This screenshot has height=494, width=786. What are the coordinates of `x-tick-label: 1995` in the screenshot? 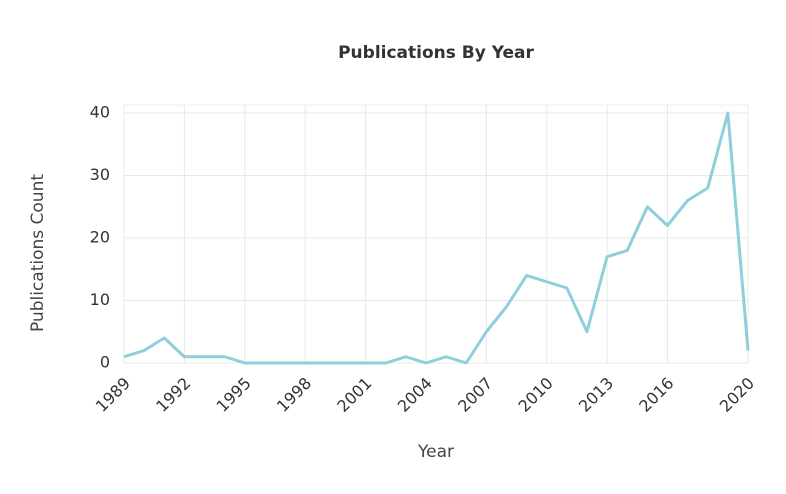 It's located at (234, 395).